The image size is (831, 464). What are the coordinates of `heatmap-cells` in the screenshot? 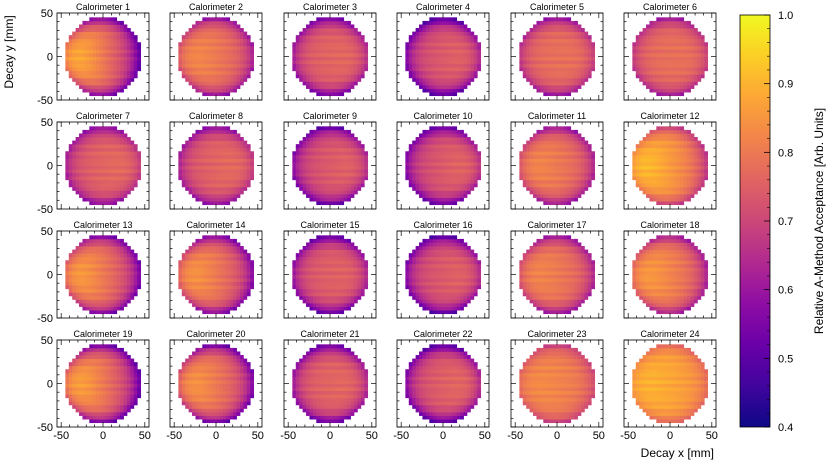 It's located at (443, 57).